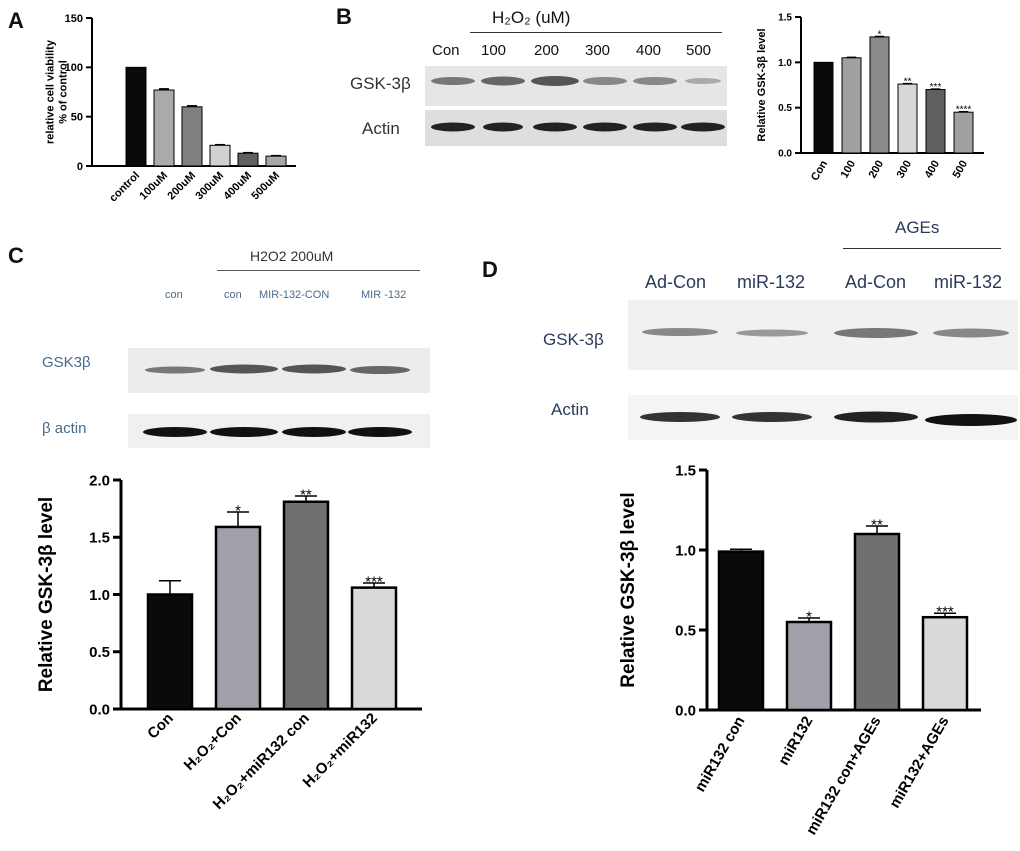 This screenshot has height=851, width=1020. Describe the element at coordinates (905, 170) in the screenshot. I see `category-label: 300` at that location.